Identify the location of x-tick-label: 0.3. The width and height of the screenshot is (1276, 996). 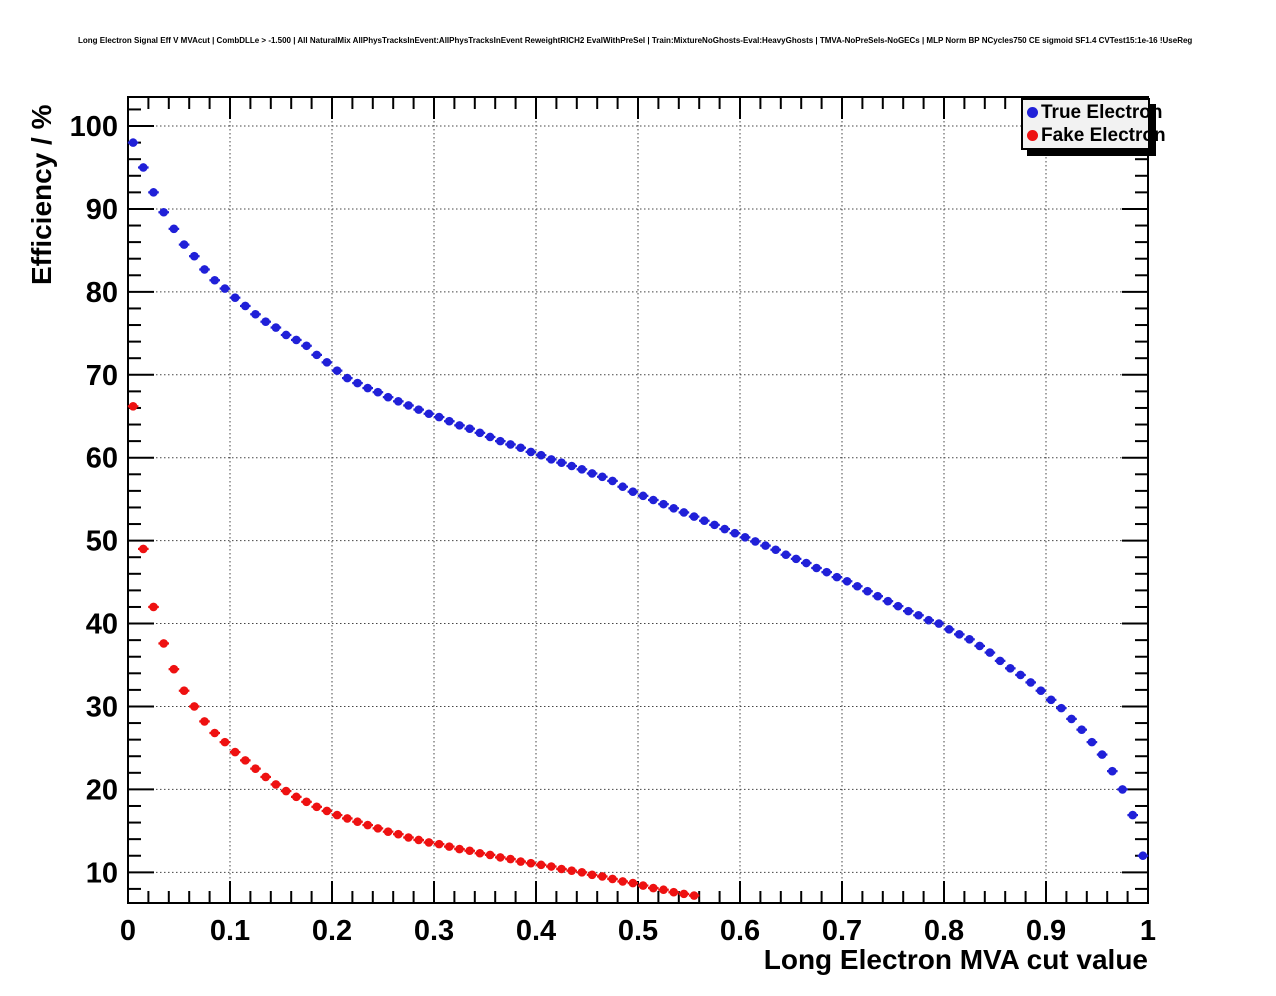
(434, 931).